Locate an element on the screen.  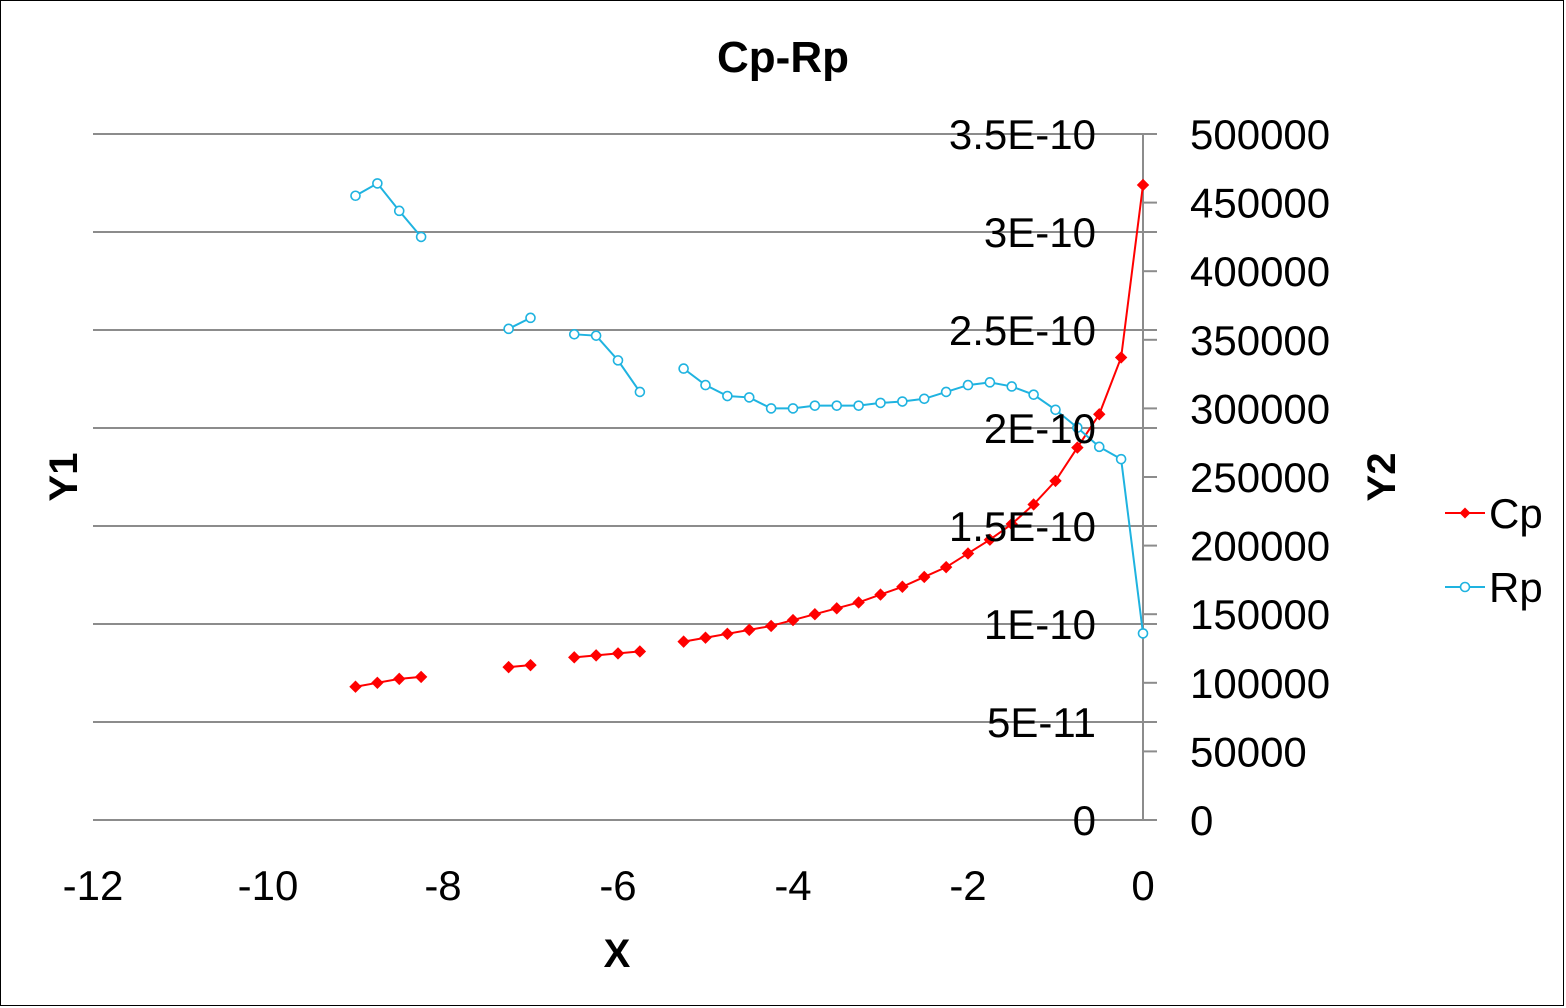
x-axis-title: X is located at coordinates (617, 954).